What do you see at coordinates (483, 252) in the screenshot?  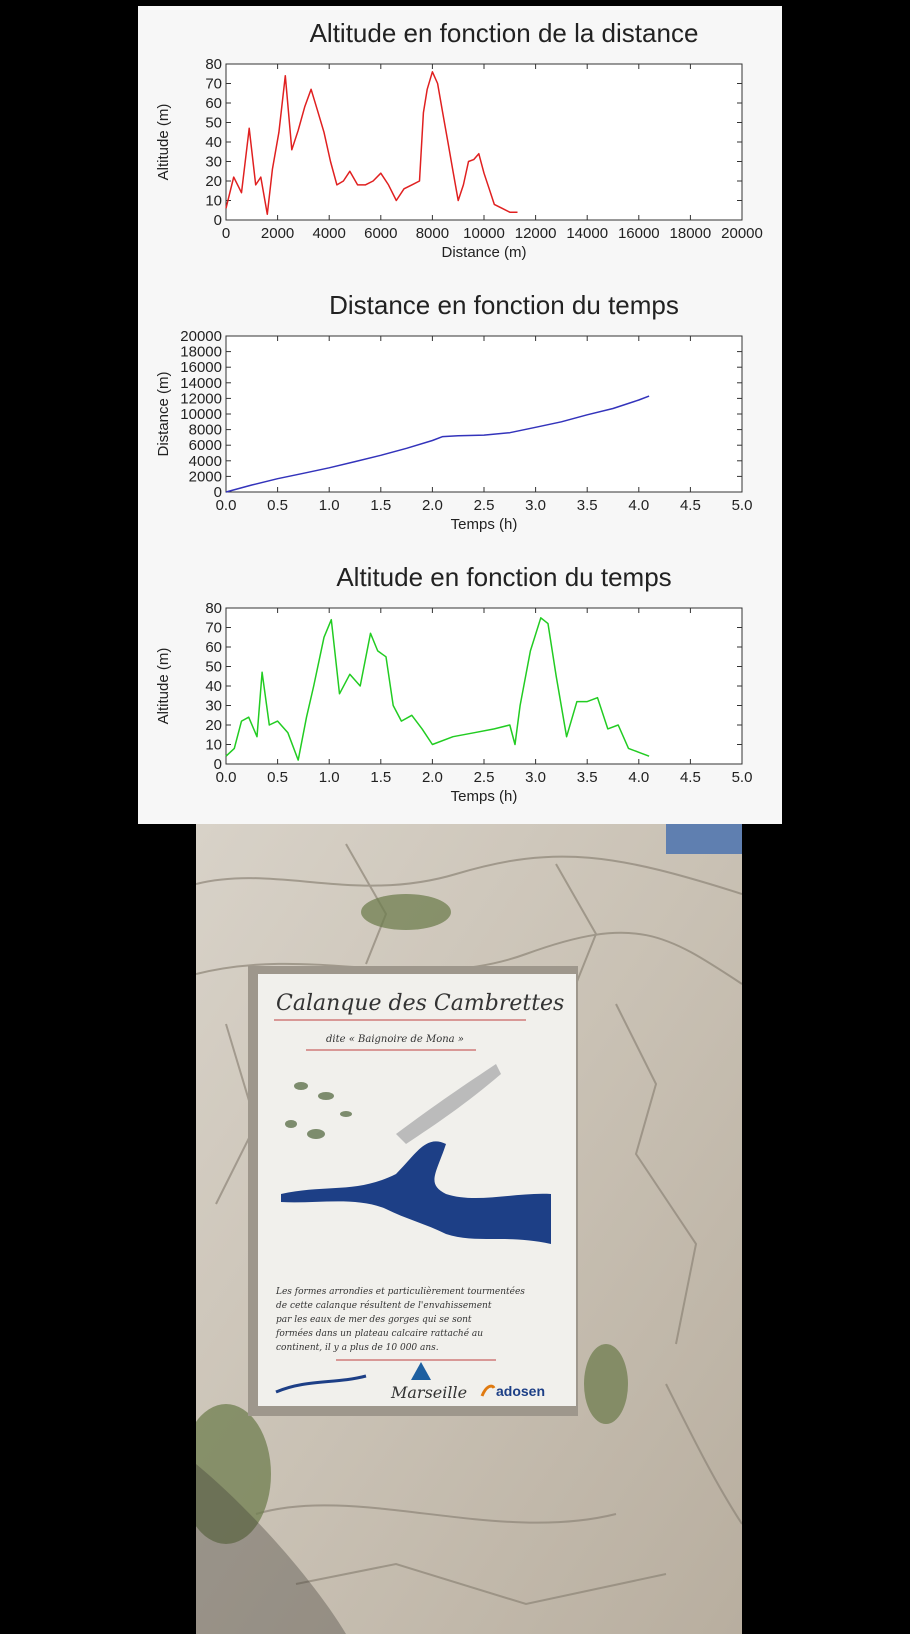 I see `x-axis-label: Distance (m)` at bounding box center [483, 252].